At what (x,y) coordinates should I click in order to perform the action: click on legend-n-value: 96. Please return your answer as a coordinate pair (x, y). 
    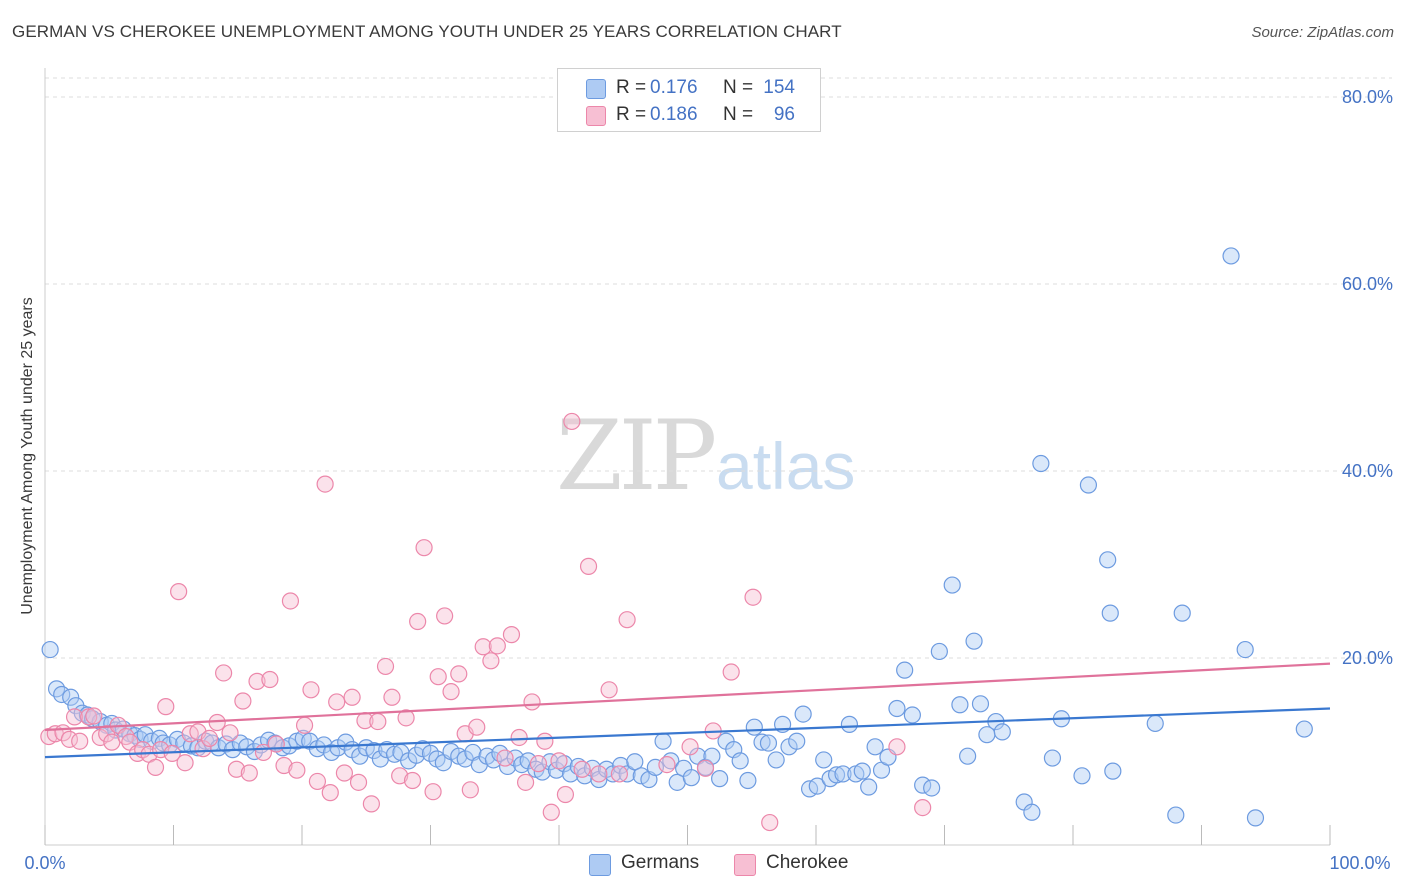
    Looking at the image, I should click on (784, 114).